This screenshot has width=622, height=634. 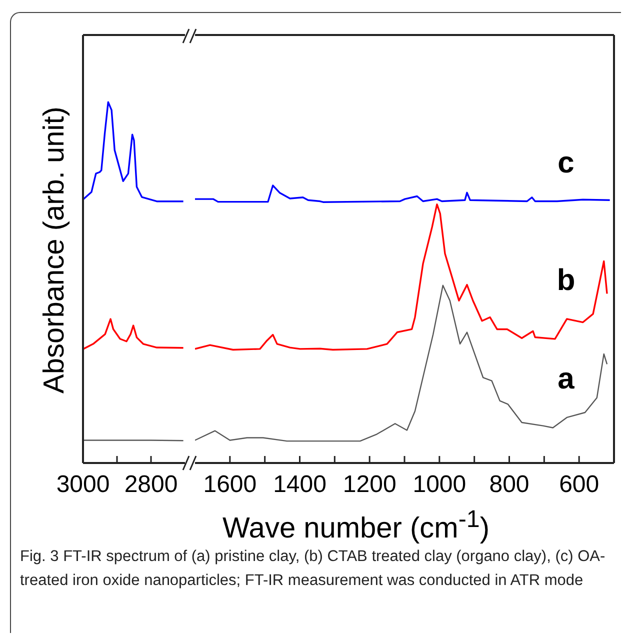 What do you see at coordinates (356, 526) in the screenshot?
I see `x-axis-title: Wave number (cm$^{-1}$)` at bounding box center [356, 526].